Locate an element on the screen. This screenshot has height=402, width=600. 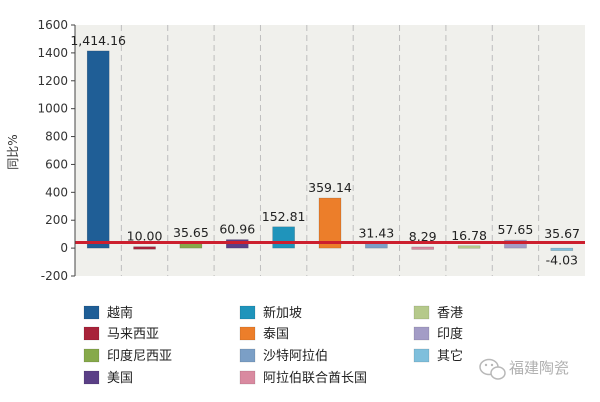
y-tick-label: 1000 is located at coordinates (52, 109).